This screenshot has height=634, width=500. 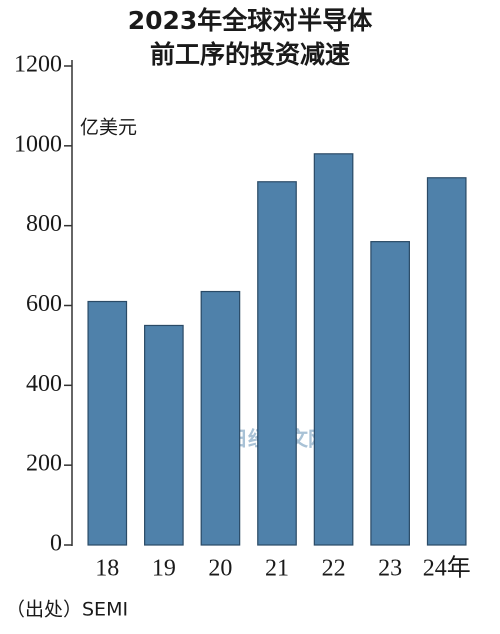 I want to click on x-tick-label: 19, so click(x=164, y=569).